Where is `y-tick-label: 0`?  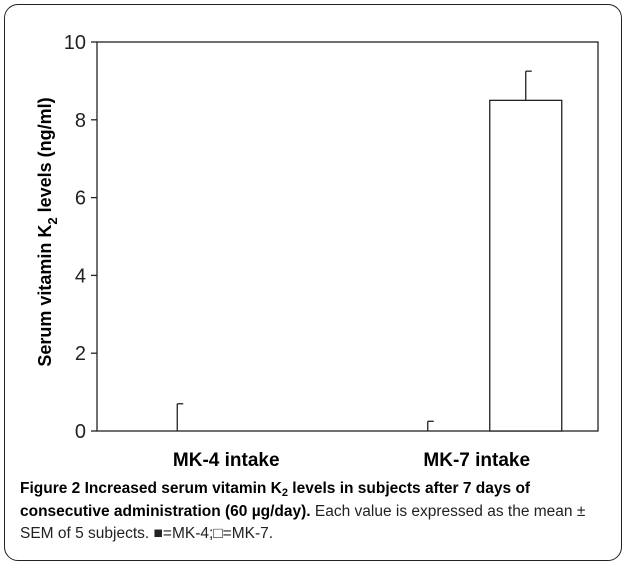
y-tick-label: 0 is located at coordinates (80, 432).